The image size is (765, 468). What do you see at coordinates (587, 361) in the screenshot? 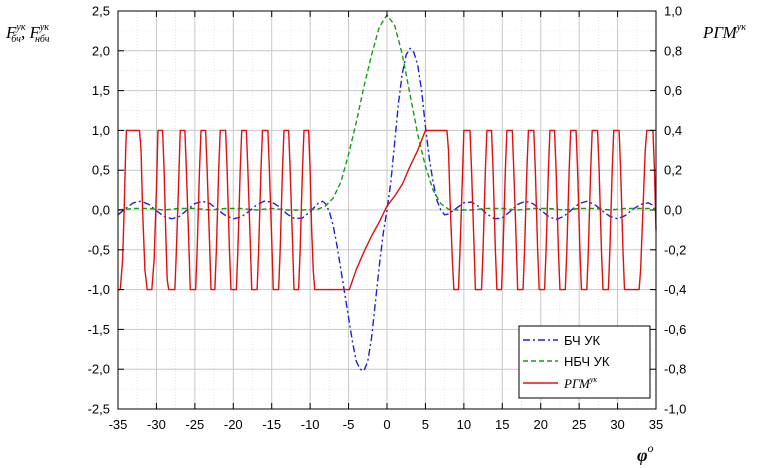
I see `legend-label-nbch: НБЧ УК` at bounding box center [587, 361].